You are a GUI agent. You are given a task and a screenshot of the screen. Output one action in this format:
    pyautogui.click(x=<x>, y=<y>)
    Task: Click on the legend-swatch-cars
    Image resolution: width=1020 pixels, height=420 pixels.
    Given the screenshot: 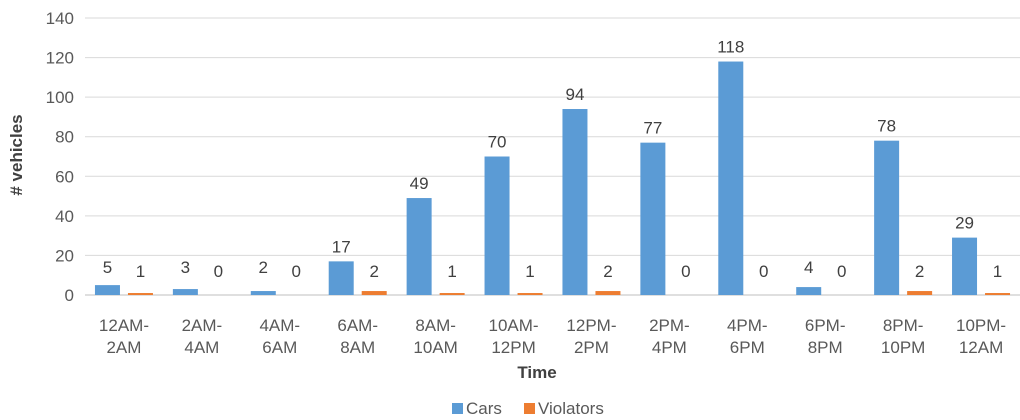 What is the action you would take?
    pyautogui.click(x=457, y=408)
    